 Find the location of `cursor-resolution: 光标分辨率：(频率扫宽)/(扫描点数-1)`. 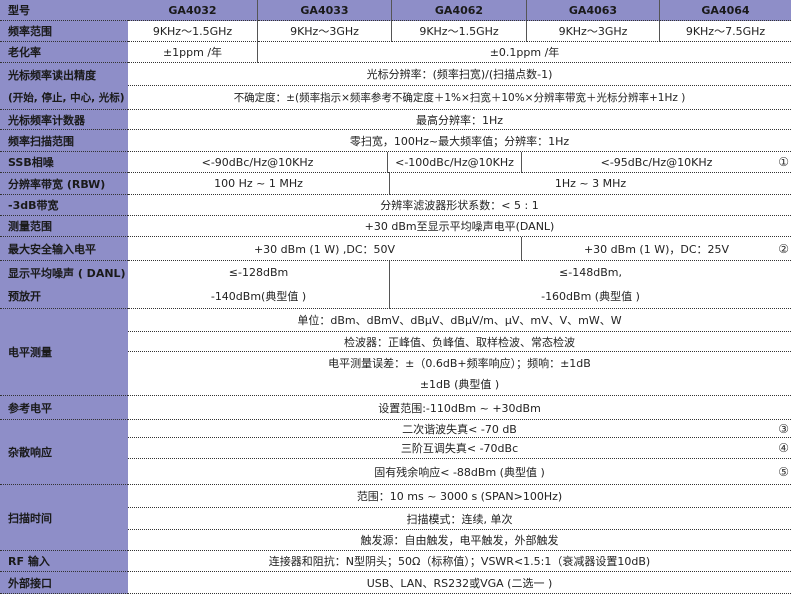

cursor-resolution: 光标分辨率：(频率扫宽)/(扫描点数-1) is located at coordinates (459, 74).